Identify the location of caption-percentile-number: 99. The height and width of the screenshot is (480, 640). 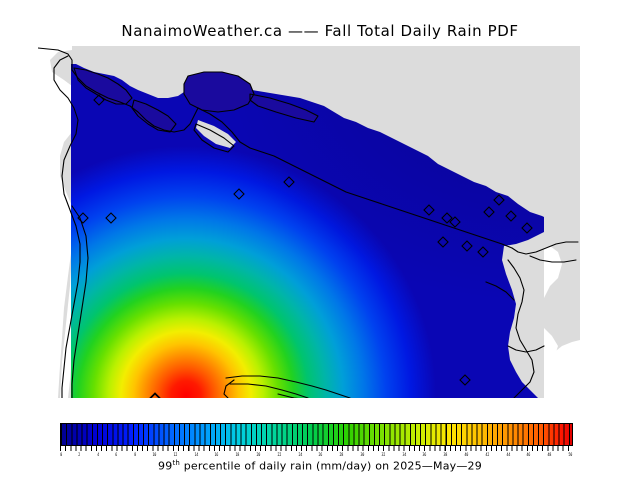
(165, 466).